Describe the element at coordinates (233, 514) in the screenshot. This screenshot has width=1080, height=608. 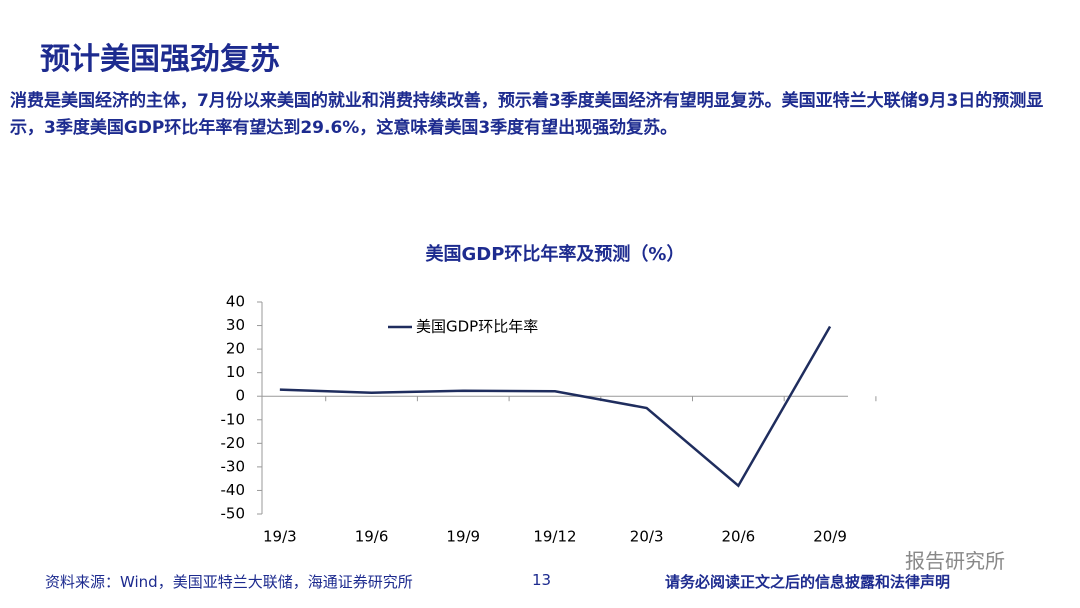
I see `y-tick-label: -50` at that location.